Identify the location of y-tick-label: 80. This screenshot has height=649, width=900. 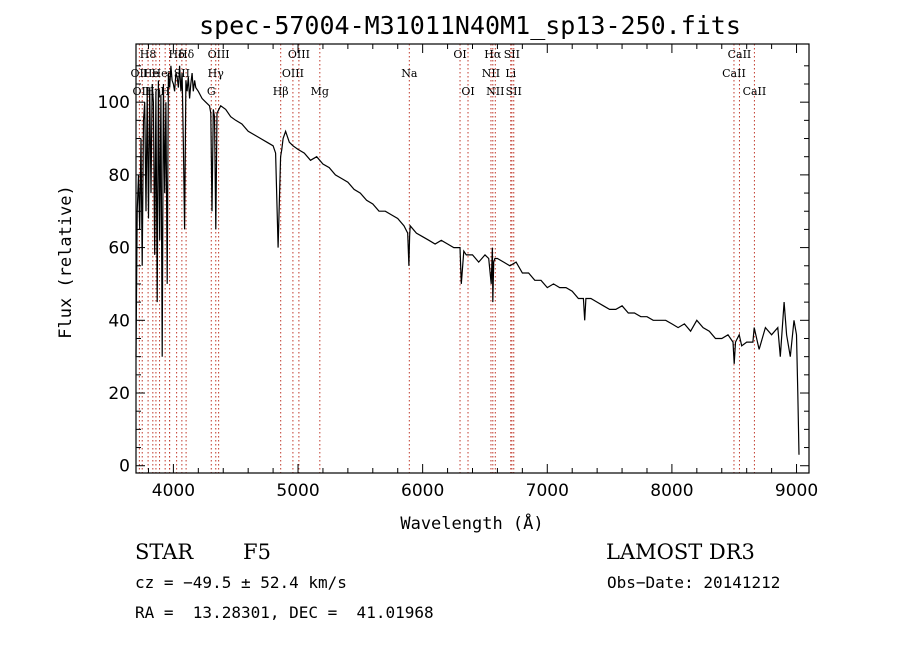
(119, 176).